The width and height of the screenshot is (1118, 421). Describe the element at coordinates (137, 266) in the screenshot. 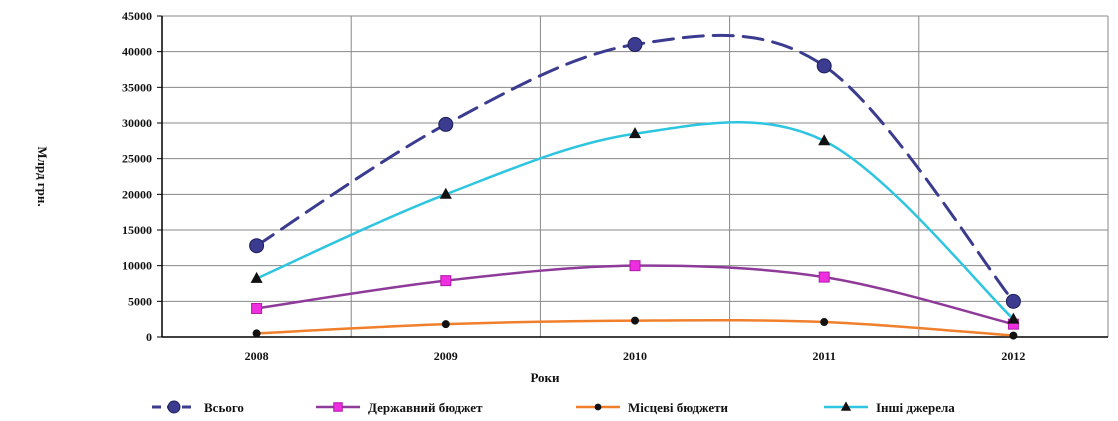

I see `y-tick-label: 10000` at that location.